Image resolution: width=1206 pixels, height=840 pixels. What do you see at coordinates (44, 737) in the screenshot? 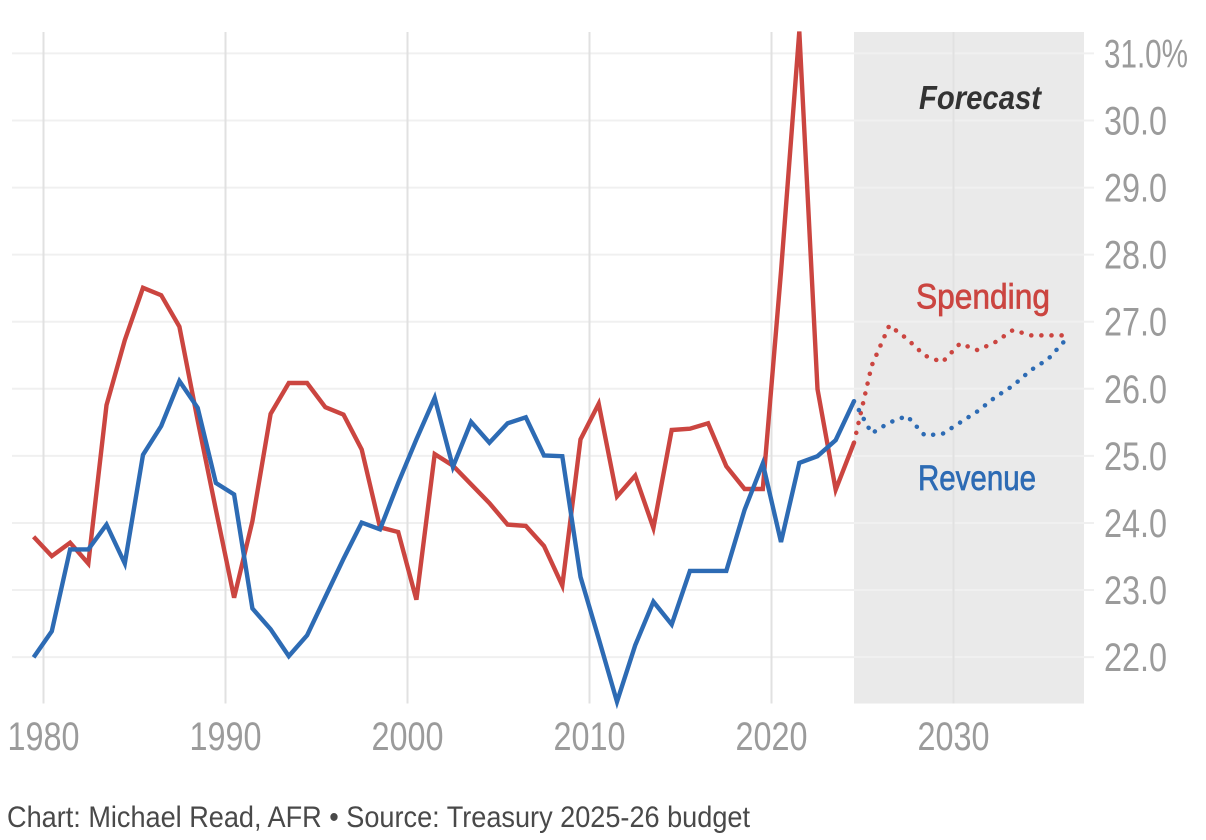
I see `svg-text: 1980` at bounding box center [44, 737].